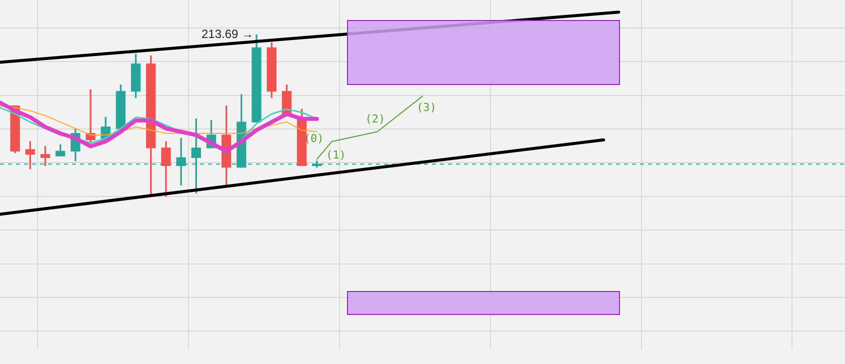 Image resolution: width=845 pixels, height=364 pixels. Describe the element at coordinates (227, 34) in the screenshot. I see `annotation: 213.69 →` at that location.